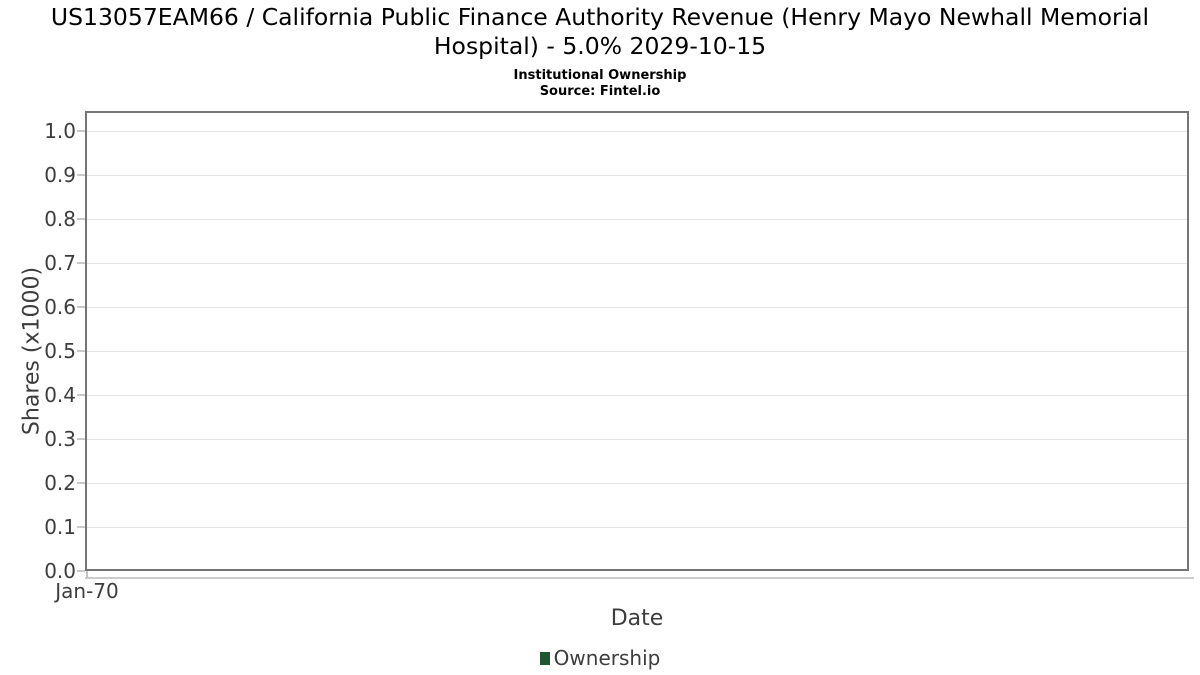 The height and width of the screenshot is (675, 1200). Describe the element at coordinates (60, 307) in the screenshot. I see `y-tick-label: 0.6` at that location.